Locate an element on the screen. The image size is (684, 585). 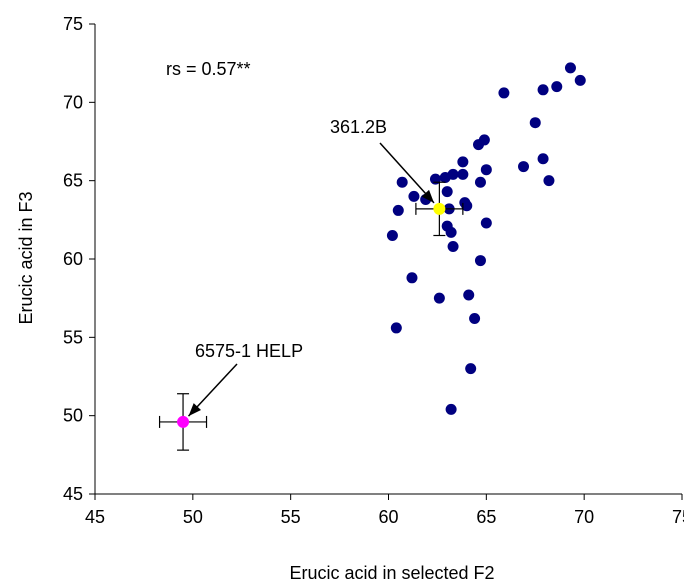
y-axis-title: Erucic acid in F3 is located at coordinates (26, 257).